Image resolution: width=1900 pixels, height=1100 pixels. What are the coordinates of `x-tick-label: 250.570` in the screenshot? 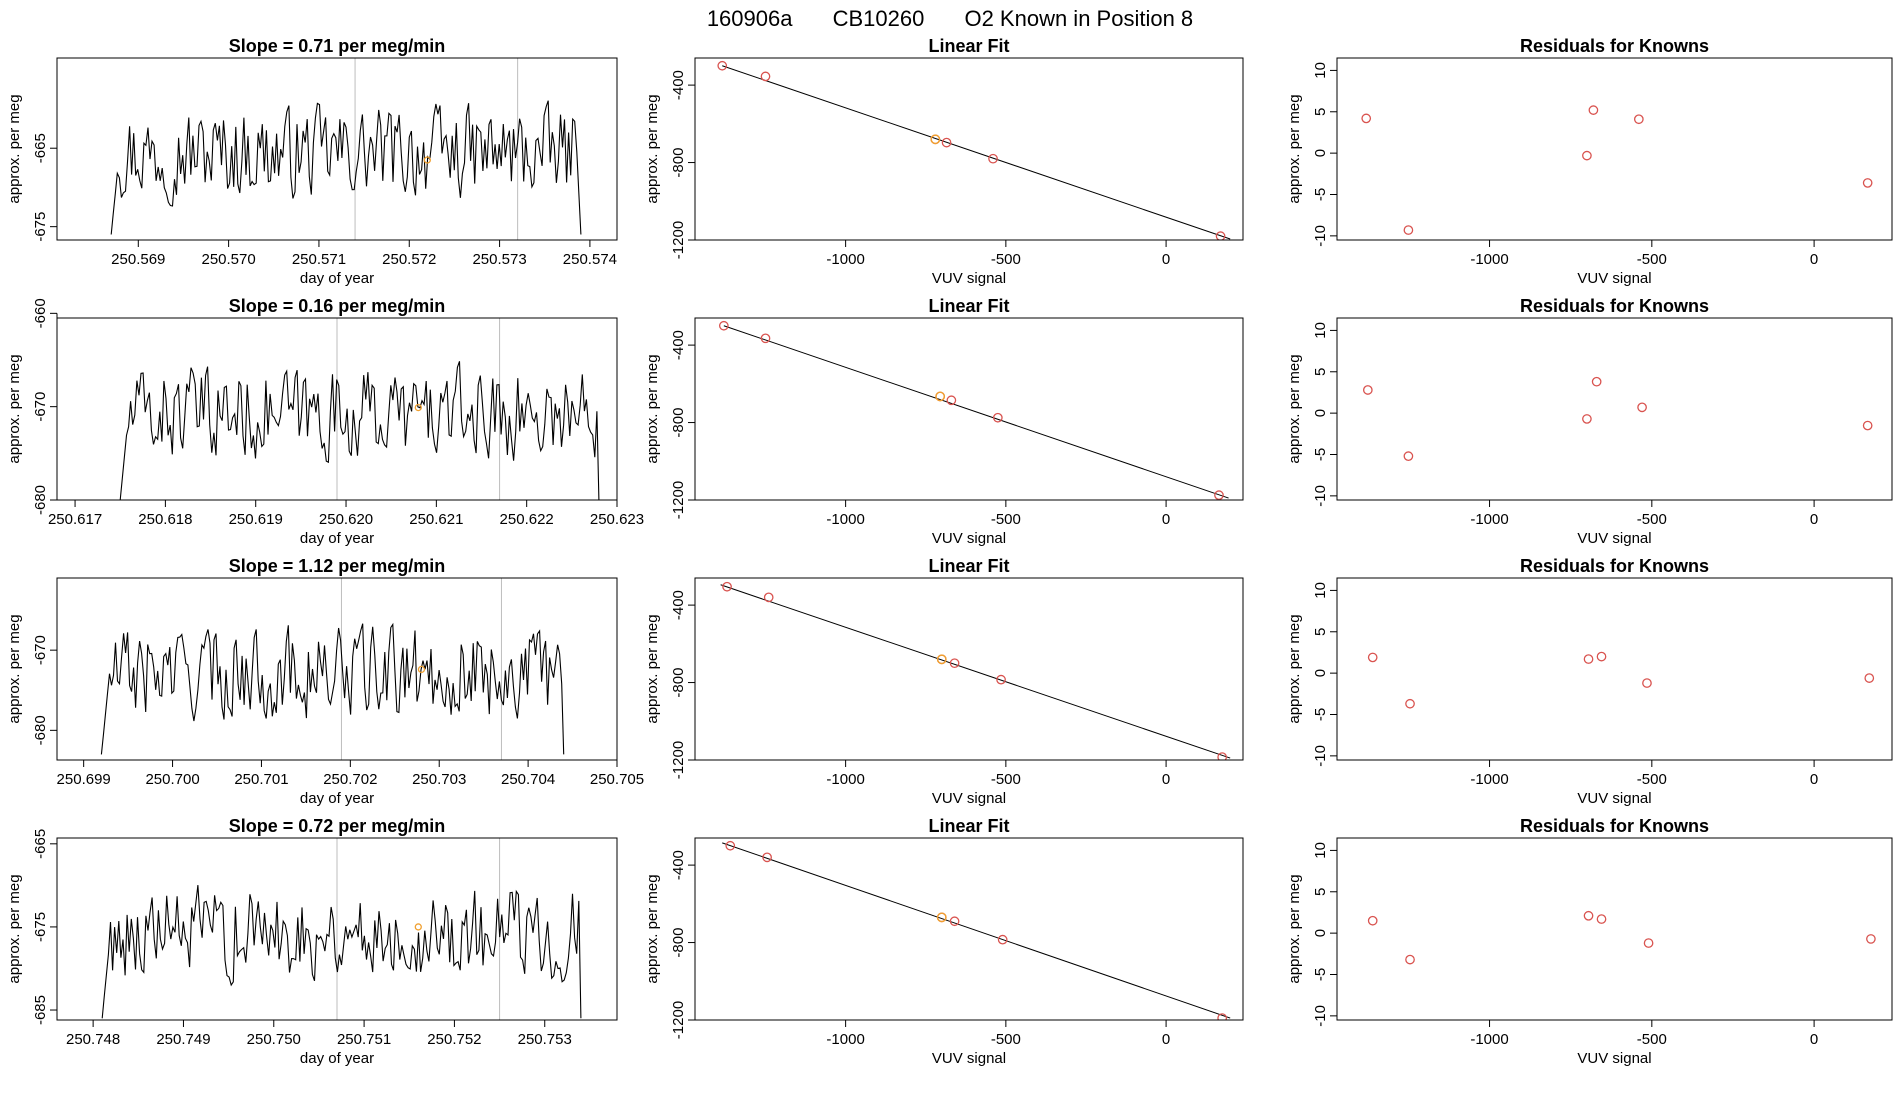 It's located at (228, 259).